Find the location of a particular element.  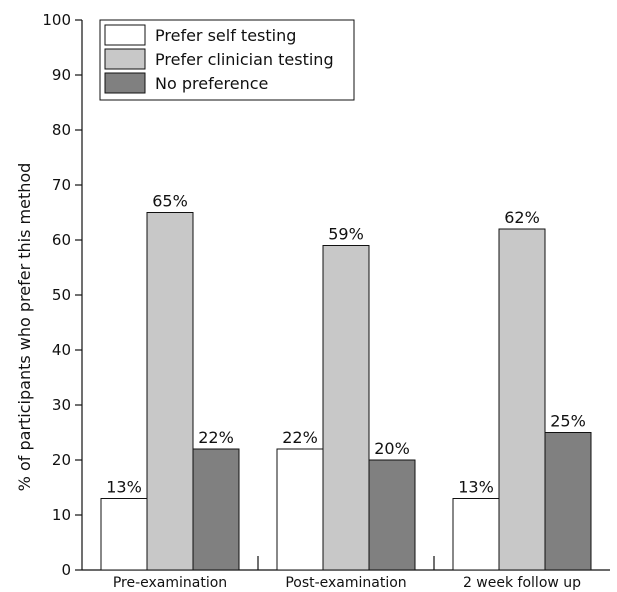

y-tick-label-60: 60 is located at coordinates (61, 240).